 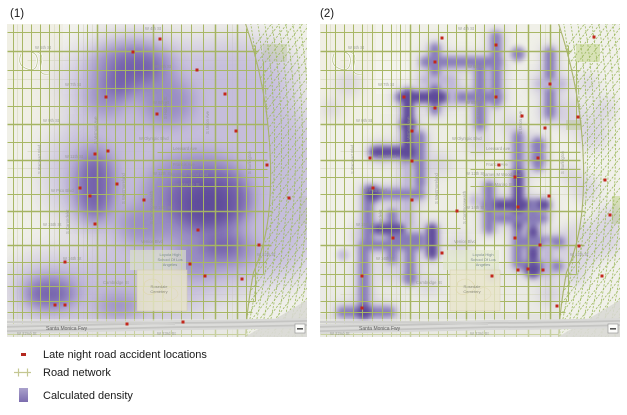 I want to click on svg-text: Calculated density, so click(x=88, y=396).